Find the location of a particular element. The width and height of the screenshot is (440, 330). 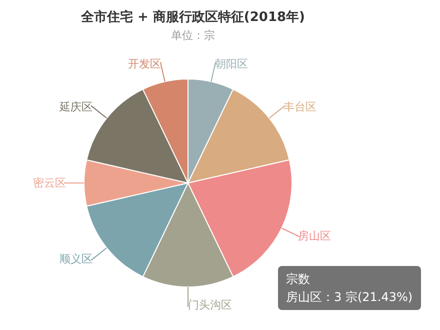

slice-label: 开发区 is located at coordinates (144, 64).